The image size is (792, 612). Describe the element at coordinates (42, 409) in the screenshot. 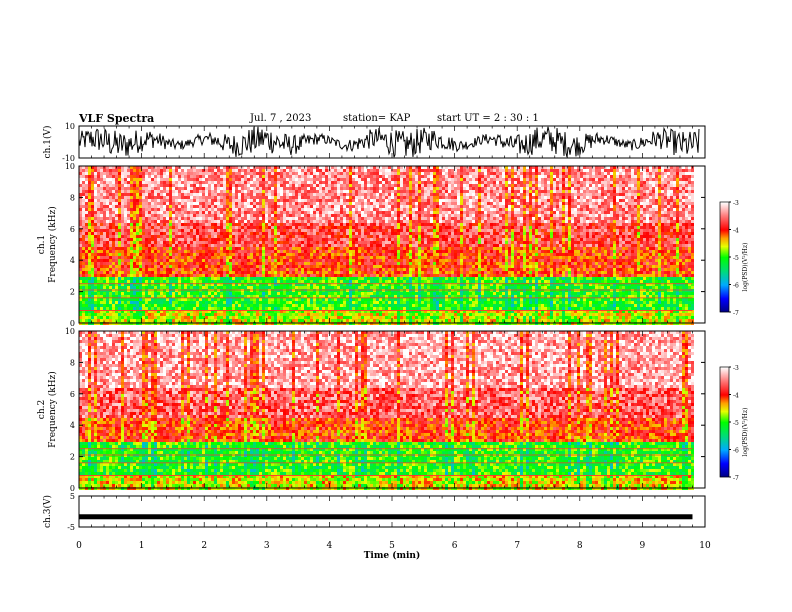

I see `spectrogram-ch2-ylabel-channel: ch.2` at that location.